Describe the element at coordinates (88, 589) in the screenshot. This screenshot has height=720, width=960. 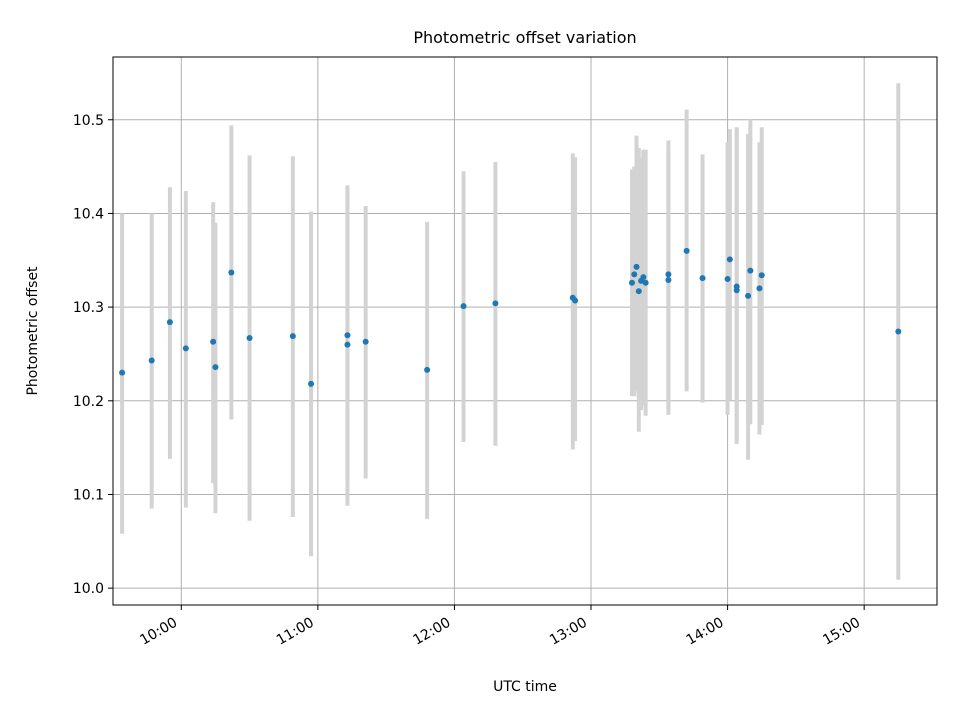
I see `y-tick-label: 10.0` at that location.